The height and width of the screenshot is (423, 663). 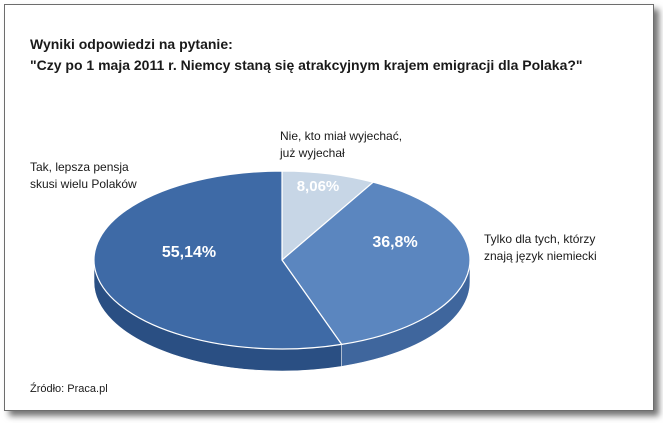 I want to click on slice-label-small-line1: Nie, kto miał wyjechać,, so click(x=341, y=136).